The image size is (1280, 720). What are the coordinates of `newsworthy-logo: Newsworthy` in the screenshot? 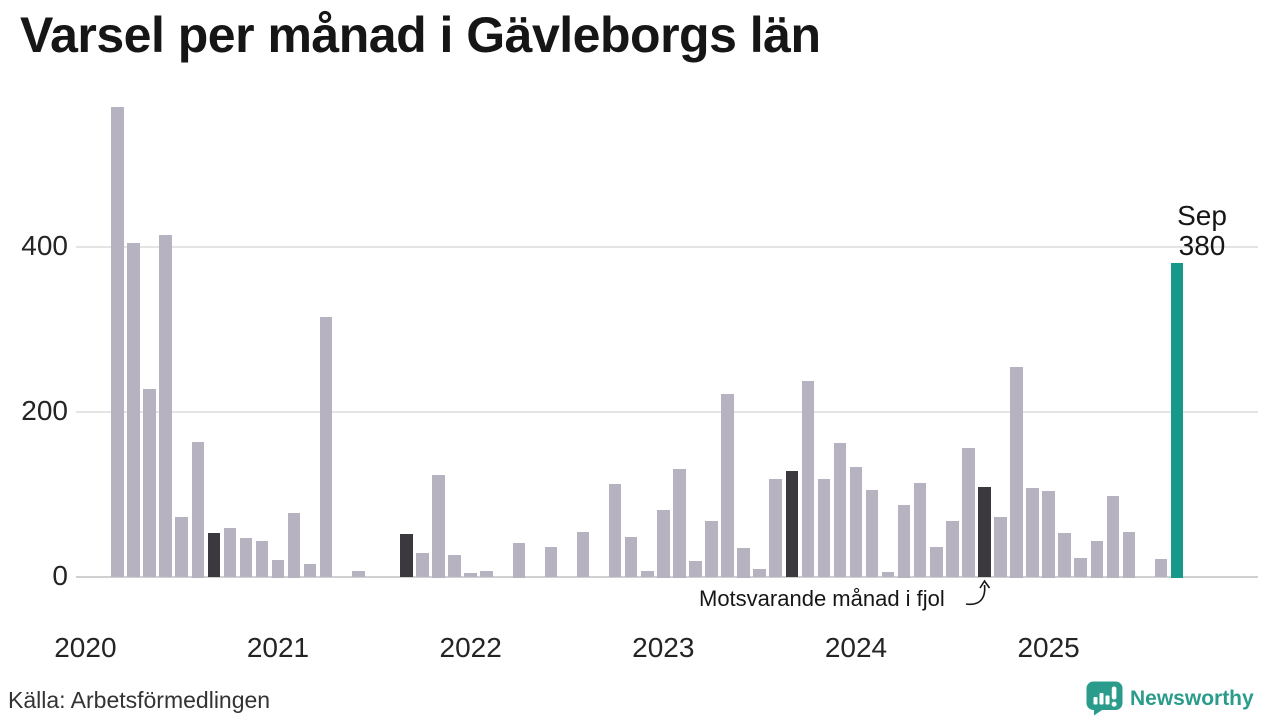 It's located at (1170, 698).